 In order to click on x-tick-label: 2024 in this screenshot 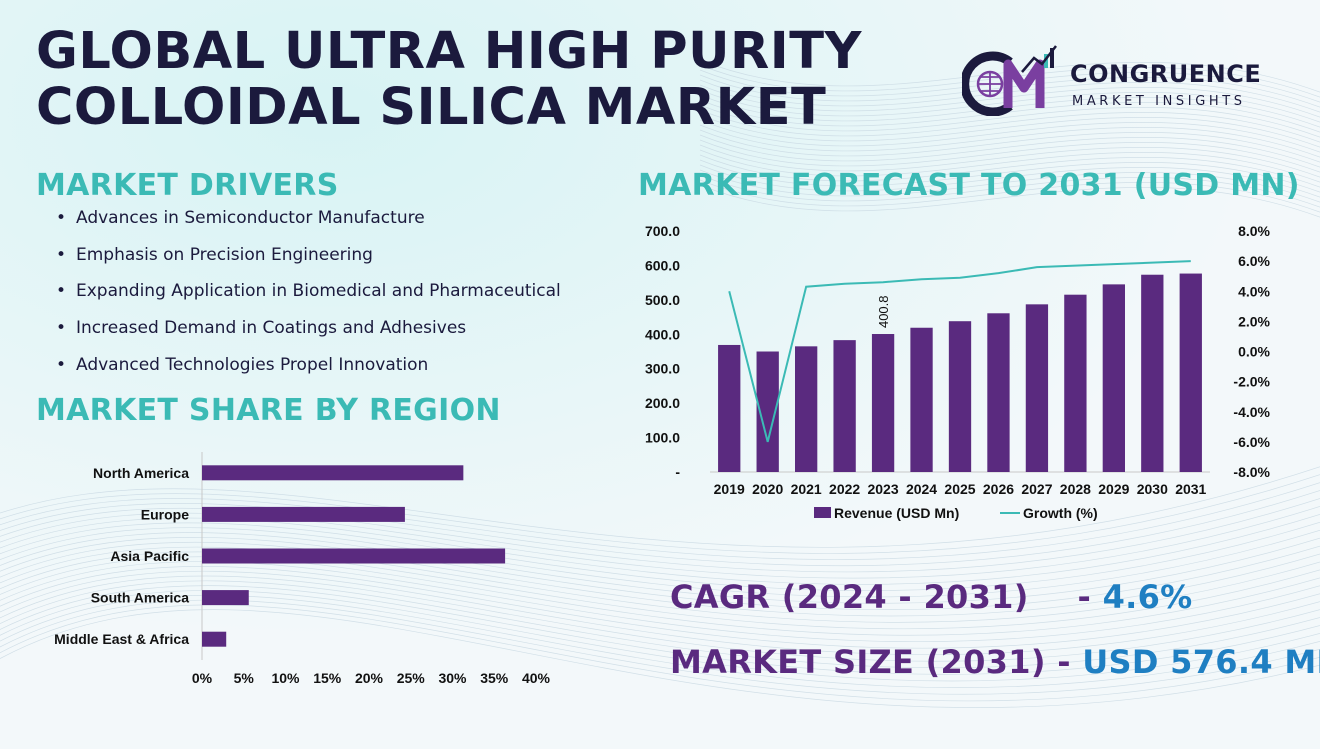, I will do `click(921, 489)`.